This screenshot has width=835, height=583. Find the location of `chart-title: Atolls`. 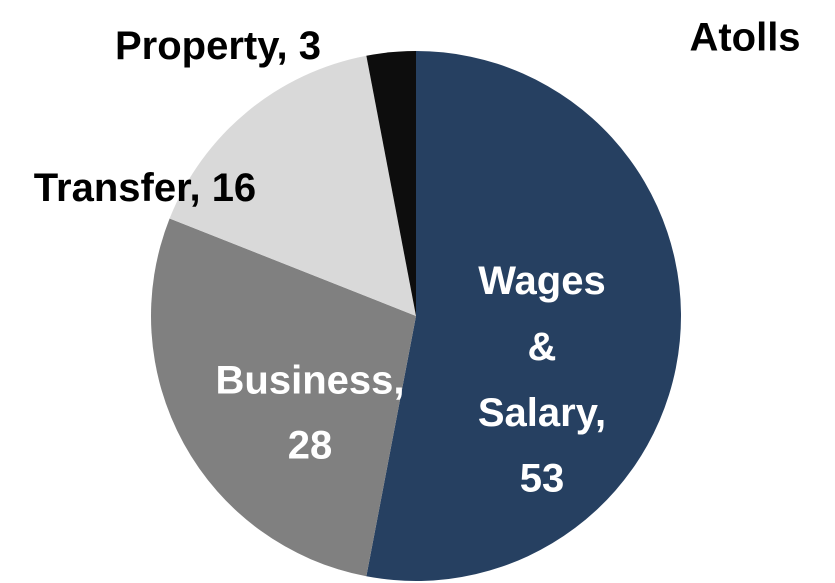

chart-title: Atolls is located at coordinates (744, 38).